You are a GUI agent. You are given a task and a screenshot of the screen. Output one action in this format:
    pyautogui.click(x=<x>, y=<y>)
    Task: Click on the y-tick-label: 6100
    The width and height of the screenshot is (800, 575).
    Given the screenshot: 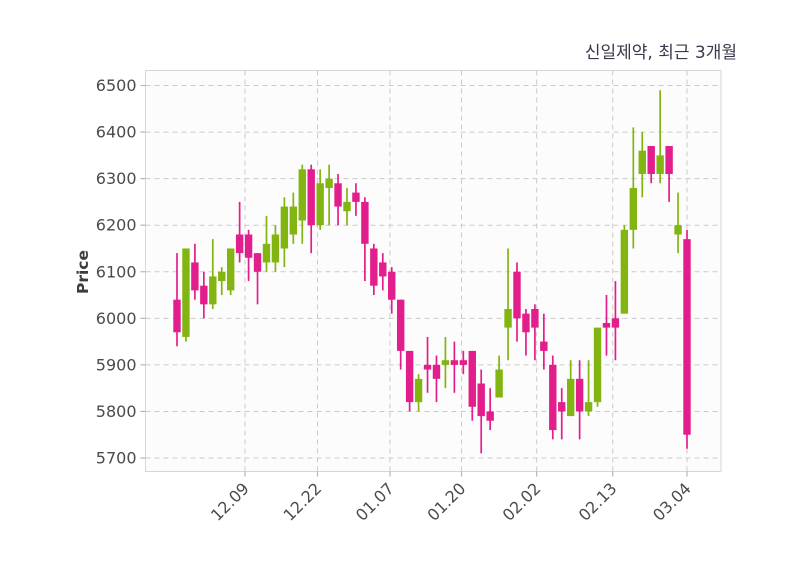 What is the action you would take?
    pyautogui.click(x=116, y=271)
    